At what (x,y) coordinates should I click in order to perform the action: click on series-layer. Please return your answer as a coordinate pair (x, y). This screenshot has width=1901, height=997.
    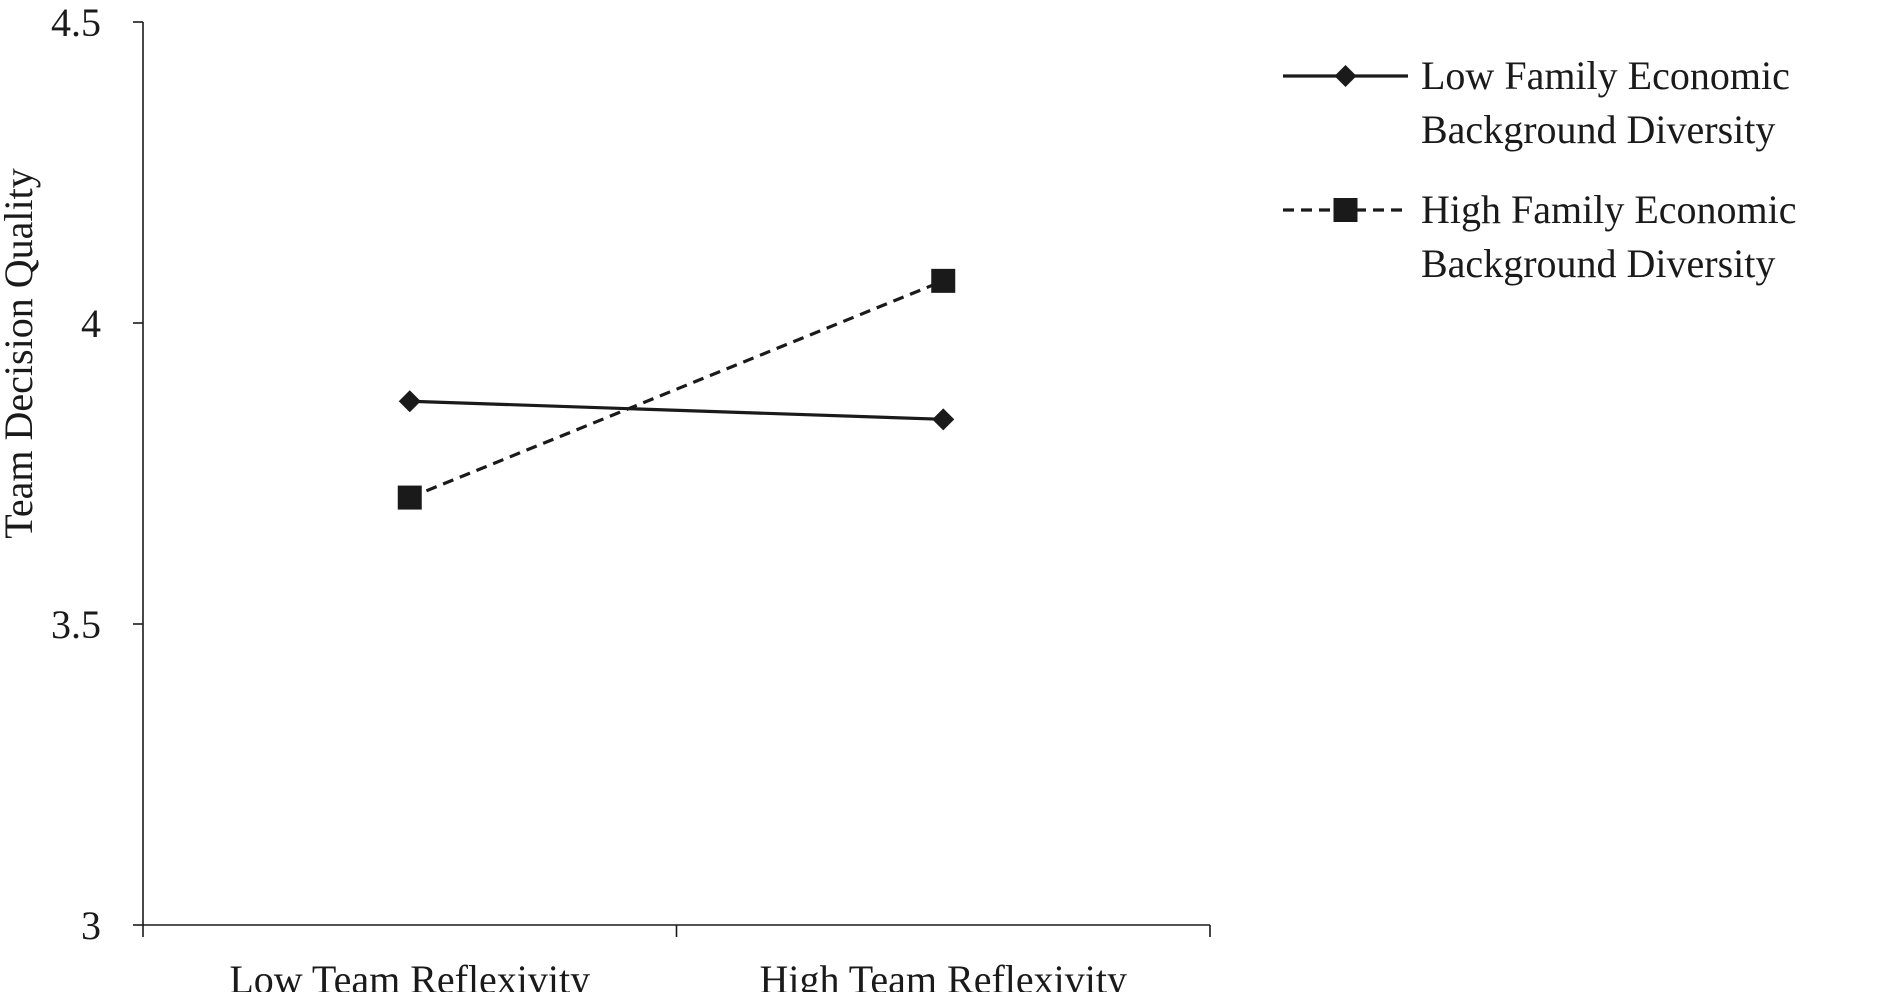
    Looking at the image, I should click on (676, 389).